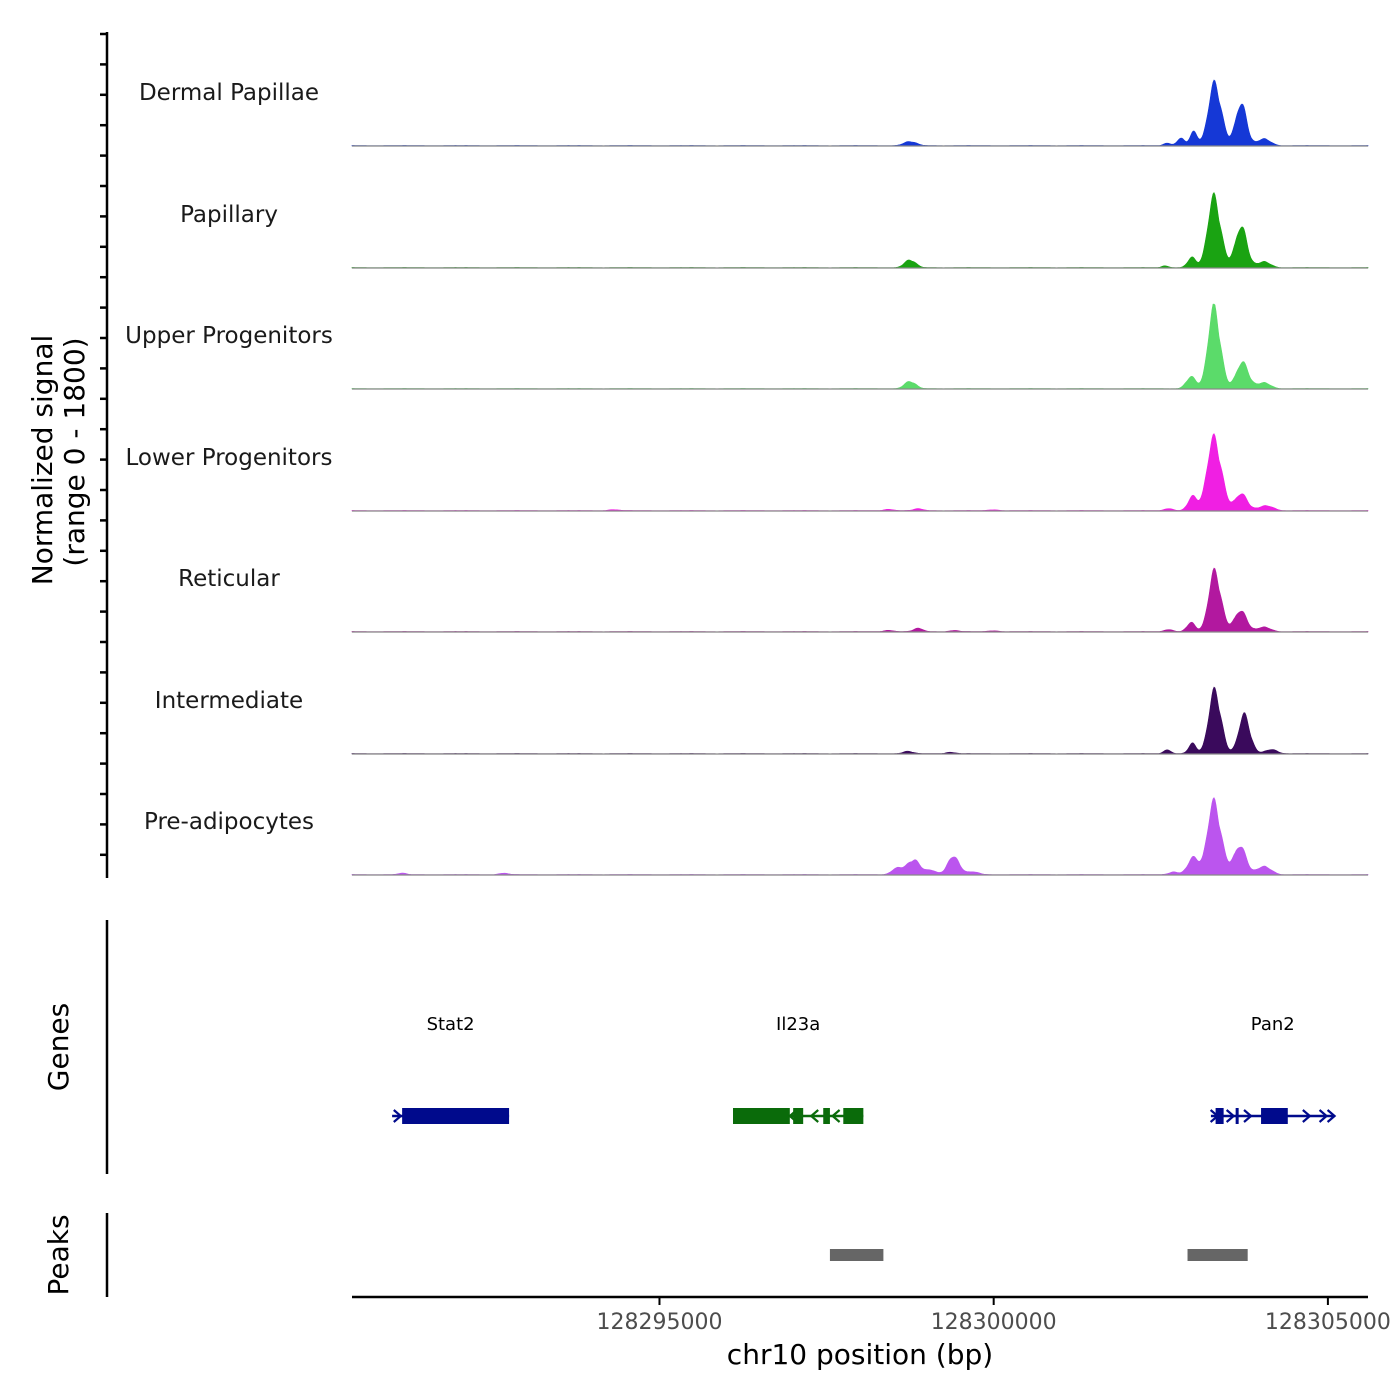 The image size is (1400, 1400). I want to click on signal-y-axis, so click(104, 455).